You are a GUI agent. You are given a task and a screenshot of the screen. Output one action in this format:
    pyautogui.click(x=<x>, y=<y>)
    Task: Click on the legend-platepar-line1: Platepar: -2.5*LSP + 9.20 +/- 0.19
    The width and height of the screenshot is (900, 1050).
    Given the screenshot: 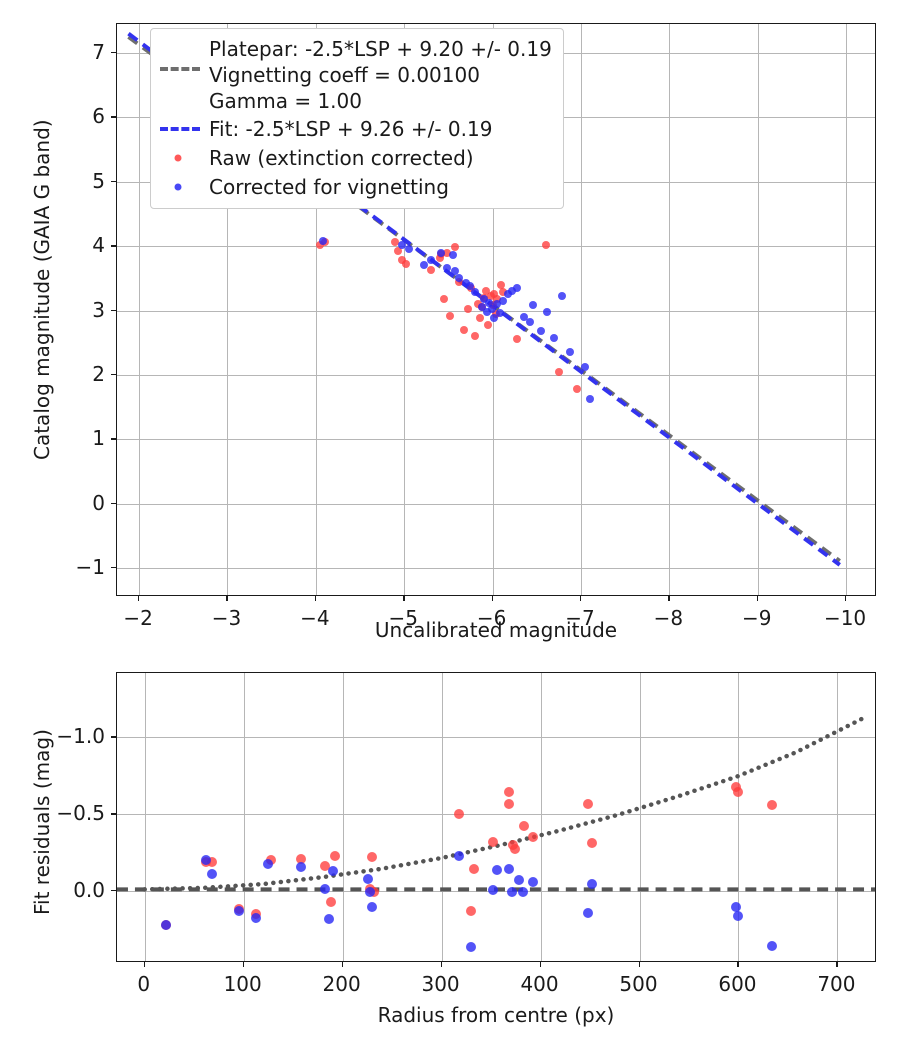 What is the action you would take?
    pyautogui.click(x=380, y=49)
    